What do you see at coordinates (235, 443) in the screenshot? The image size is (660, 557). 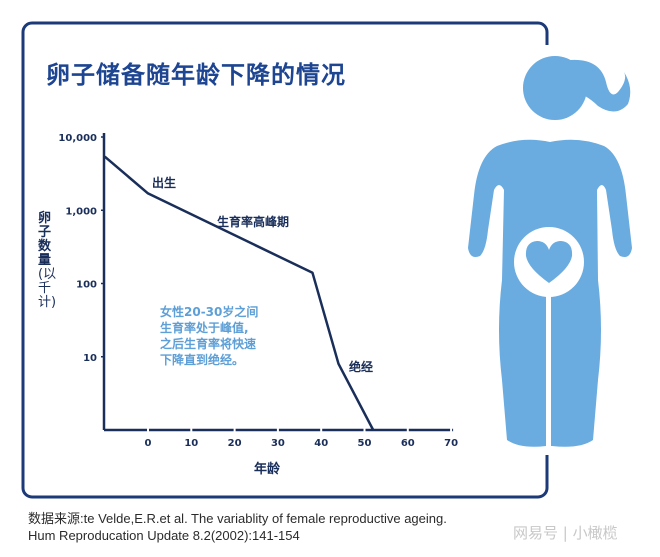 I see `x-tick-label: 20` at bounding box center [235, 443].